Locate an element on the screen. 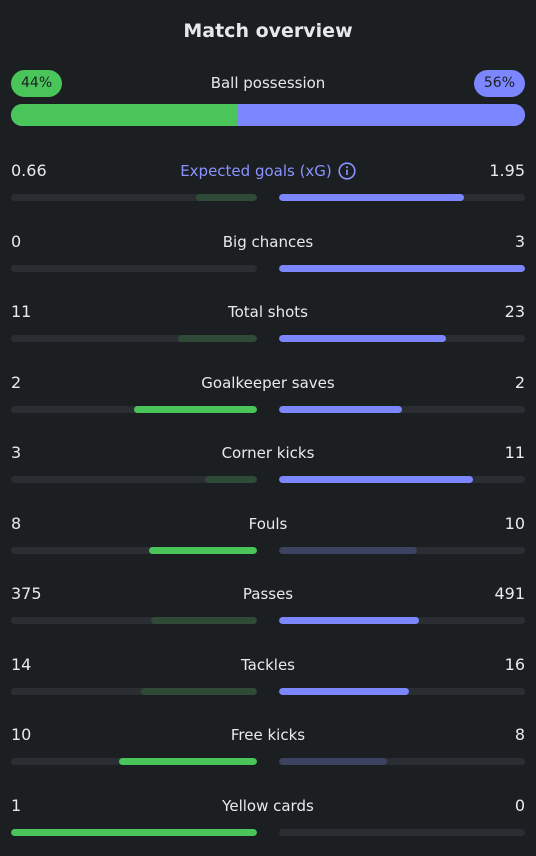  stat-label: Passes is located at coordinates (268, 594).